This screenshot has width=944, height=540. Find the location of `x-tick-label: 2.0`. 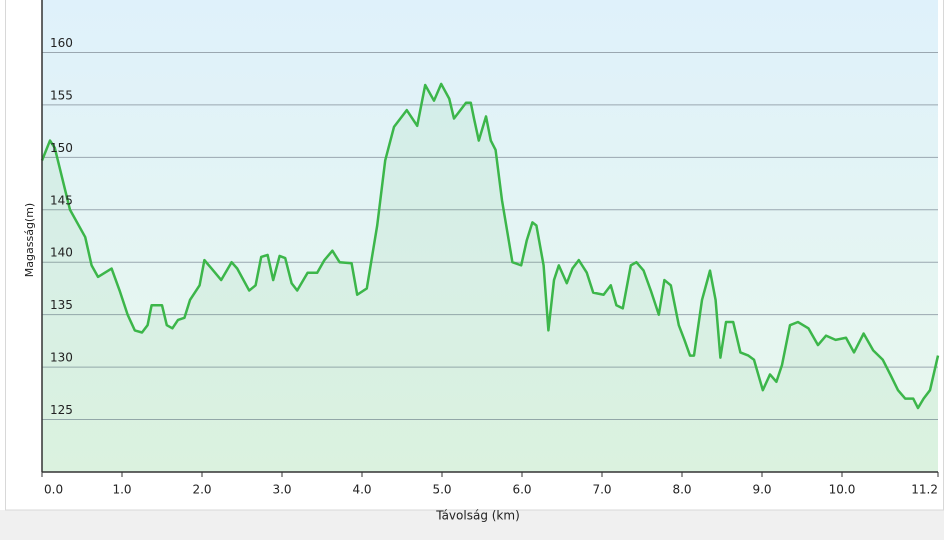

x-tick-label: 2.0 is located at coordinates (201, 490).